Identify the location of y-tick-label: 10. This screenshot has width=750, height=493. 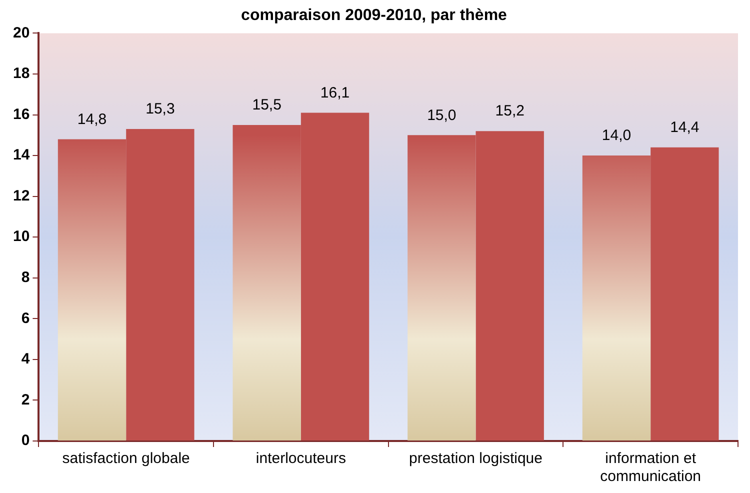
(21, 237).